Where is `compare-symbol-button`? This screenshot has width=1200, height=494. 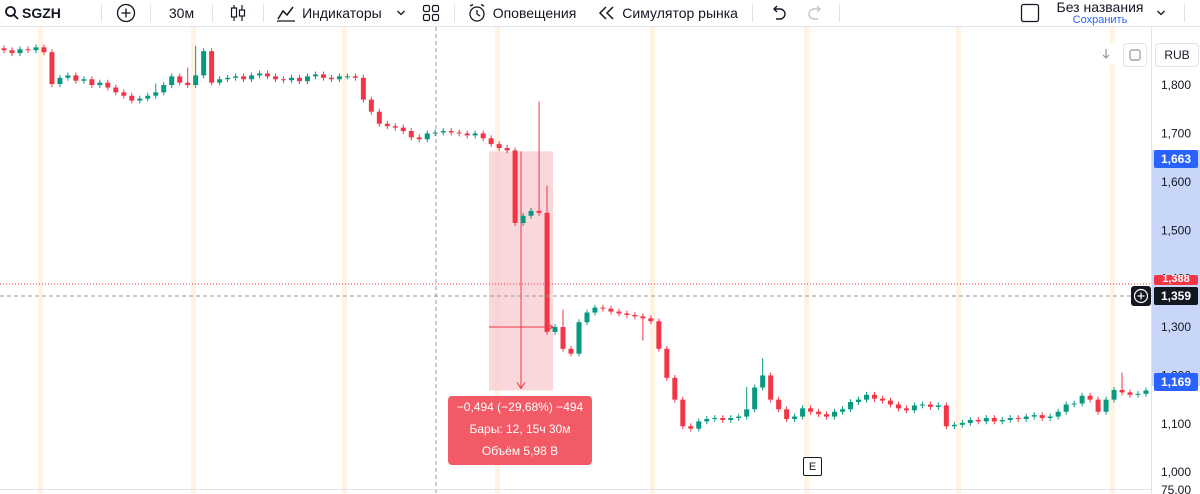 compare-symbol-button is located at coordinates (126, 13).